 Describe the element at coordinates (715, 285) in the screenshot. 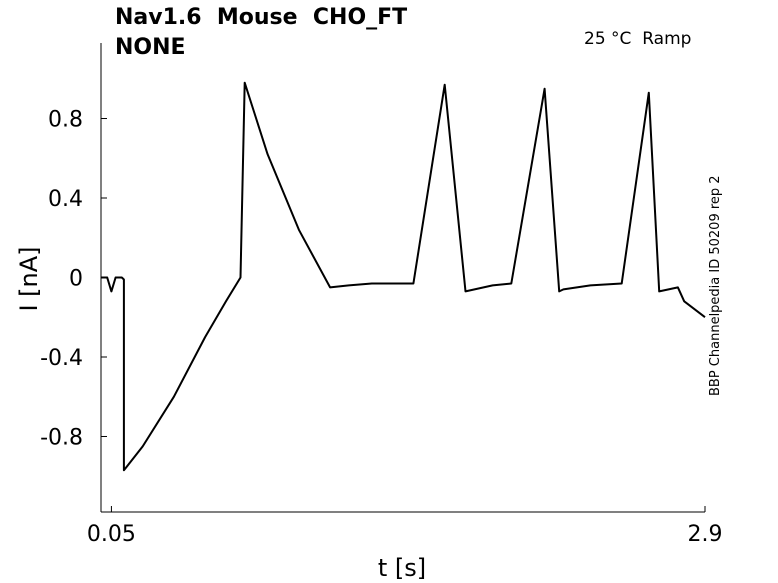

I see `channelpedia-id-label: BBP Channelpedia ID 50209 rep 2` at that location.